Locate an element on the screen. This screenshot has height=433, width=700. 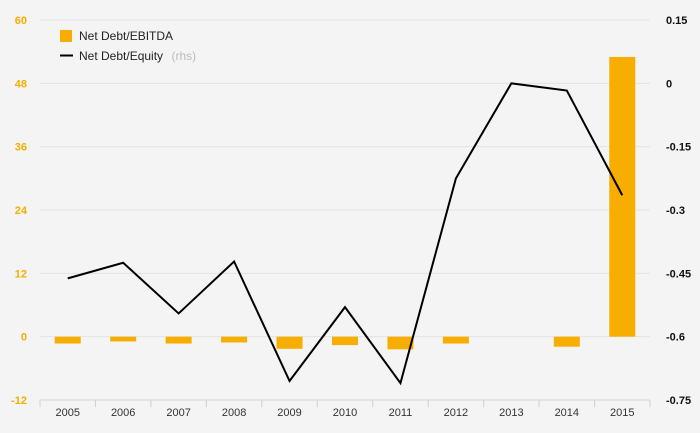
bar-2006 is located at coordinates (123, 339).